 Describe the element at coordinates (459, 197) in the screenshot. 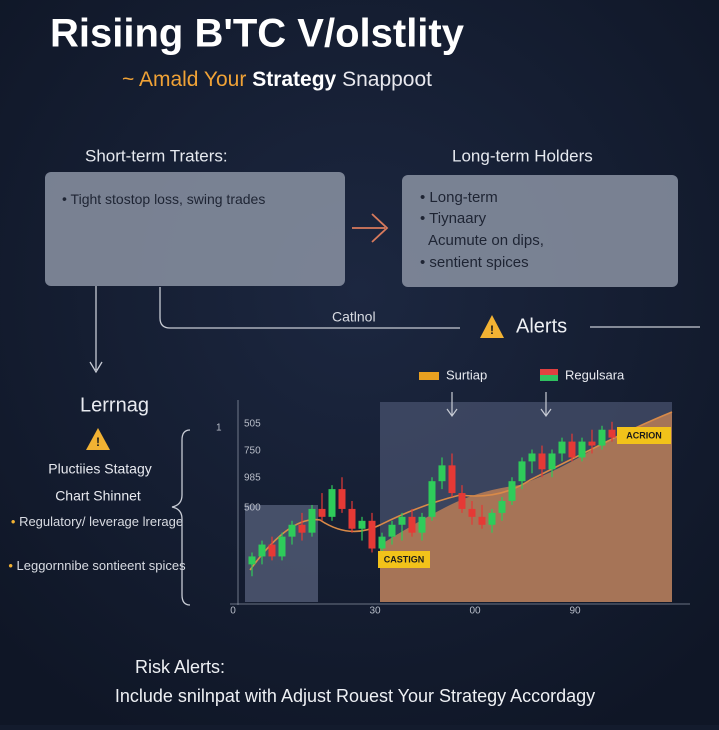

I see `long-item: • Long-term` at that location.